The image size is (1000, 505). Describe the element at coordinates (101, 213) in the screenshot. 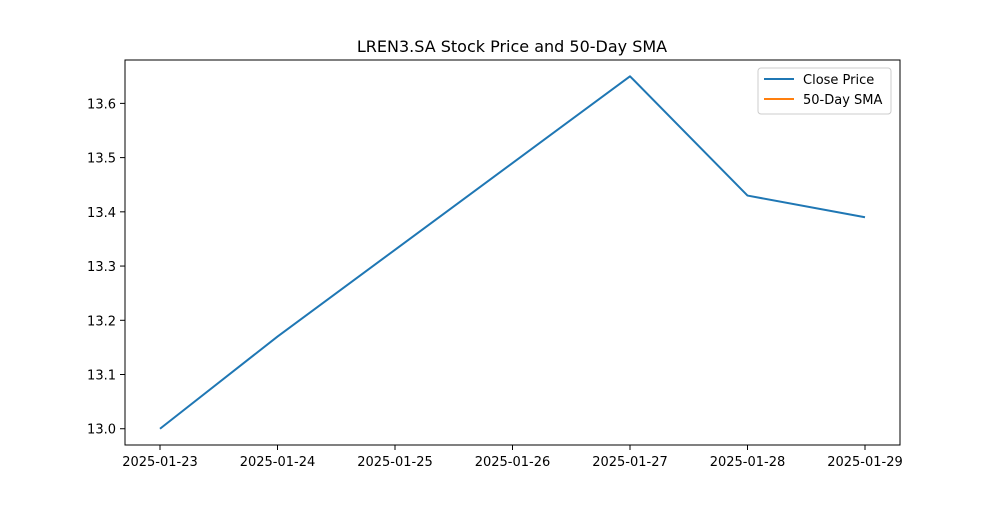

I see `y-tick-label: 13.4` at that location.